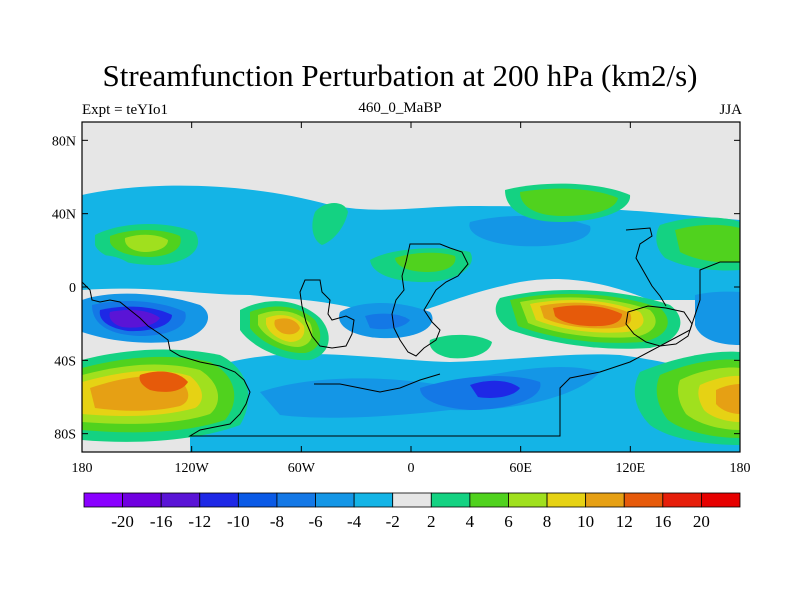 The height and width of the screenshot is (600, 800). Describe the element at coordinates (411, 468) in the screenshot. I see `x-tick-label: 0` at that location.